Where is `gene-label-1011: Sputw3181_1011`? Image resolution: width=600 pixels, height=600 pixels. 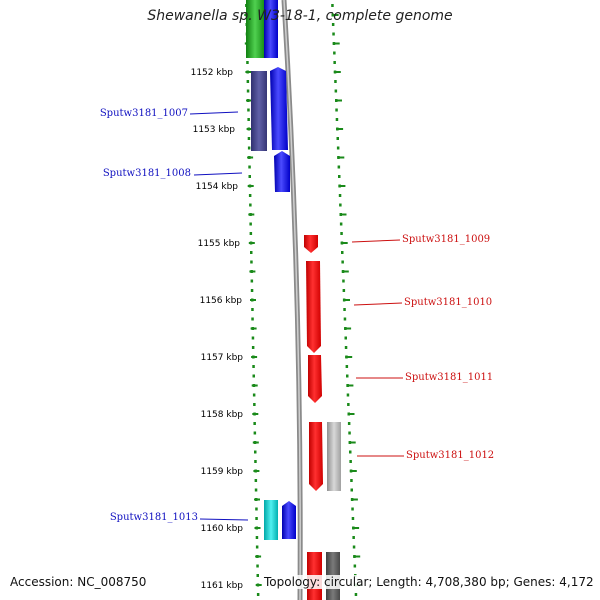
gene-label-1011: Sputw3181_1011 is located at coordinates (449, 377).